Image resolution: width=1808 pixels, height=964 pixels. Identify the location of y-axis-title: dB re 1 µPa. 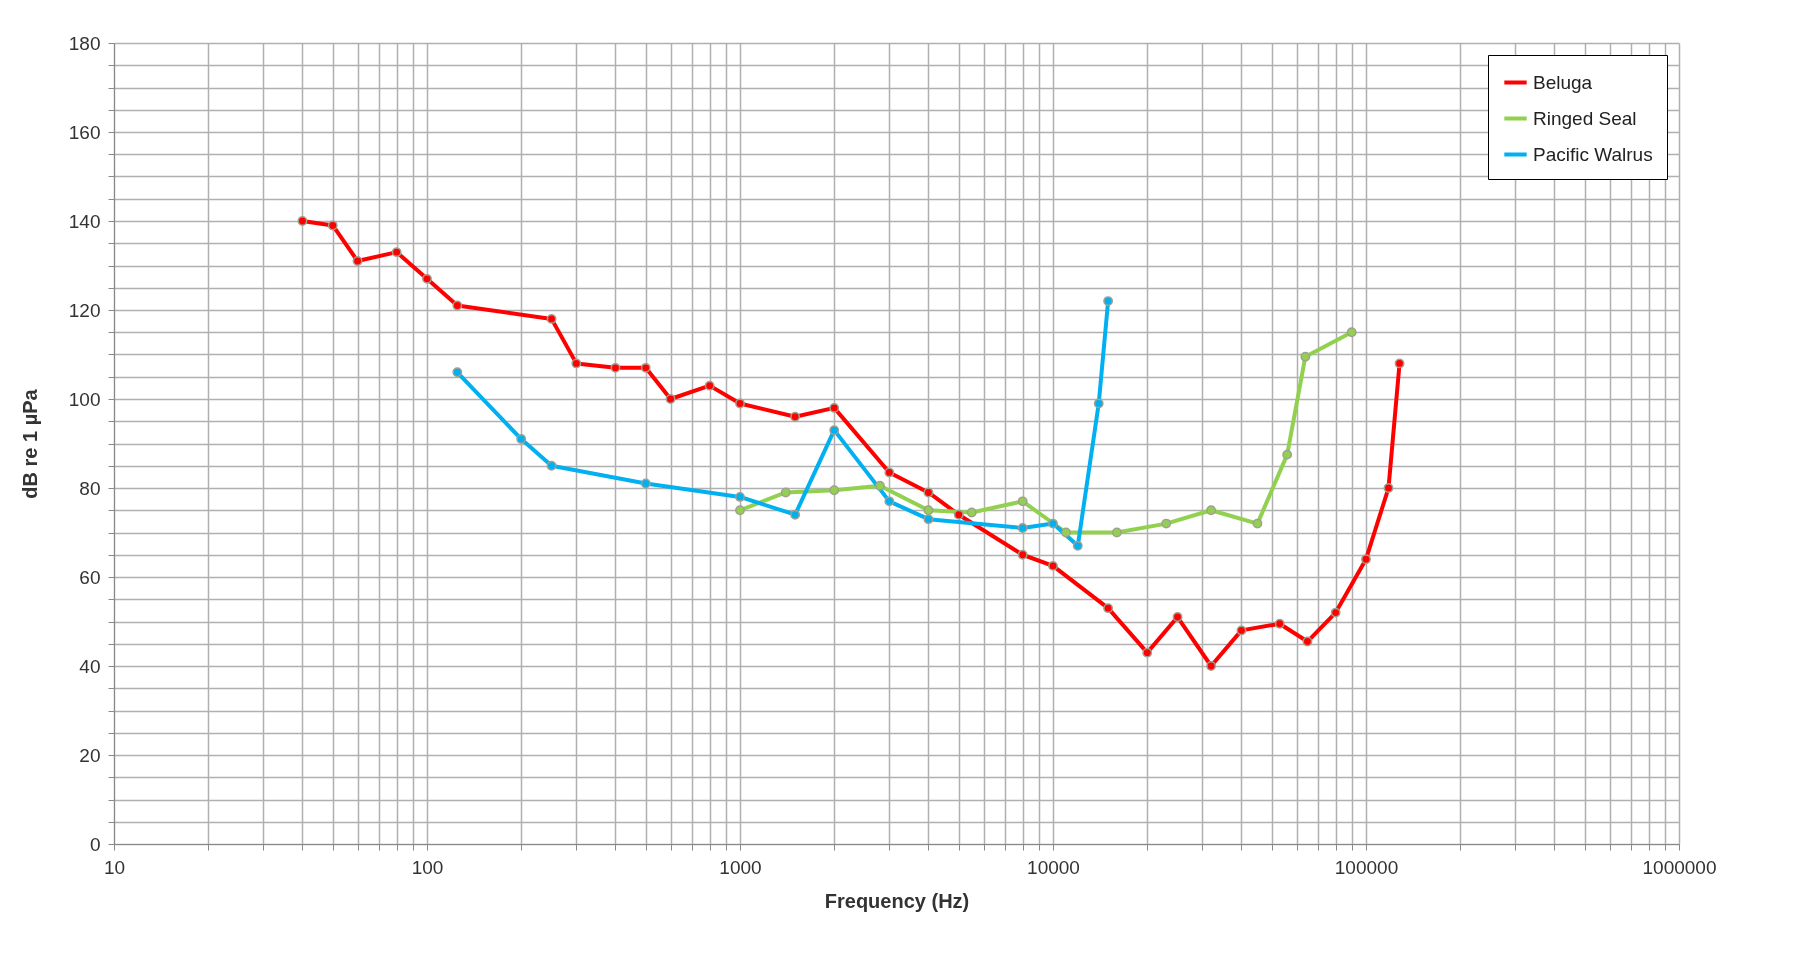
(29, 443).